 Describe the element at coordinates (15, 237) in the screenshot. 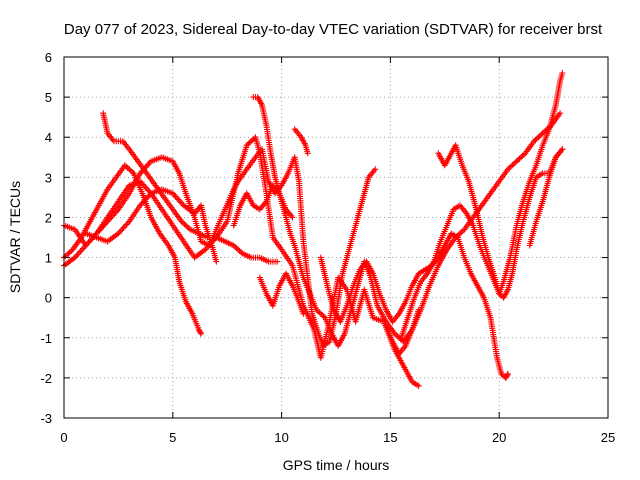

I see `y-axis-label: SDTVAR / TECUs` at that location.